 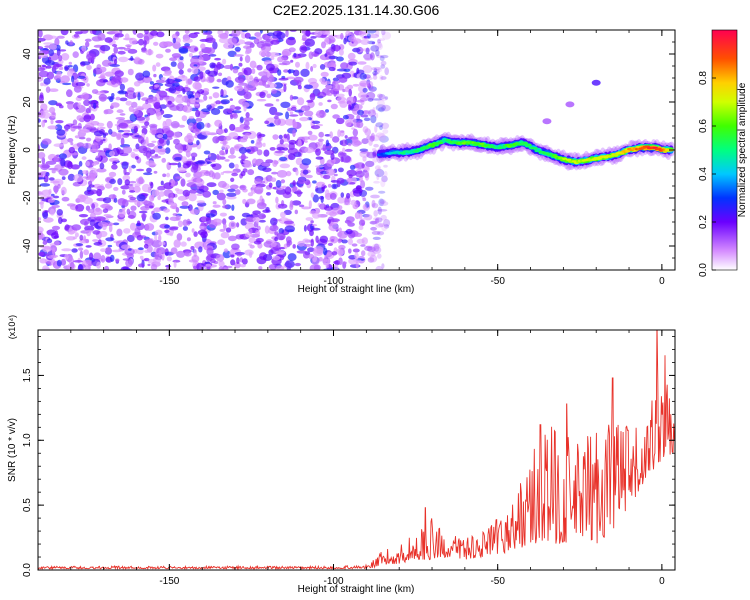 What do you see at coordinates (707, 174) in the screenshot?
I see `colorbar-ticks: 0.0 0.2 0.4 0.6 0.8` at bounding box center [707, 174].